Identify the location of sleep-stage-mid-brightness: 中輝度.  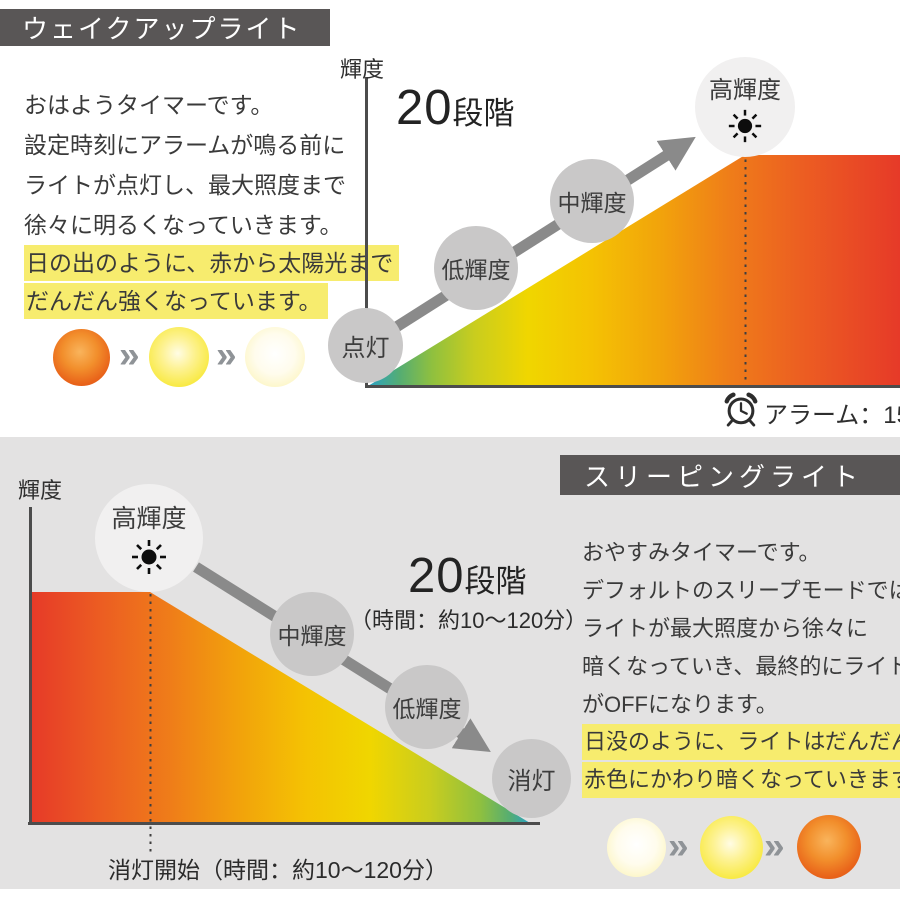
(312, 634).